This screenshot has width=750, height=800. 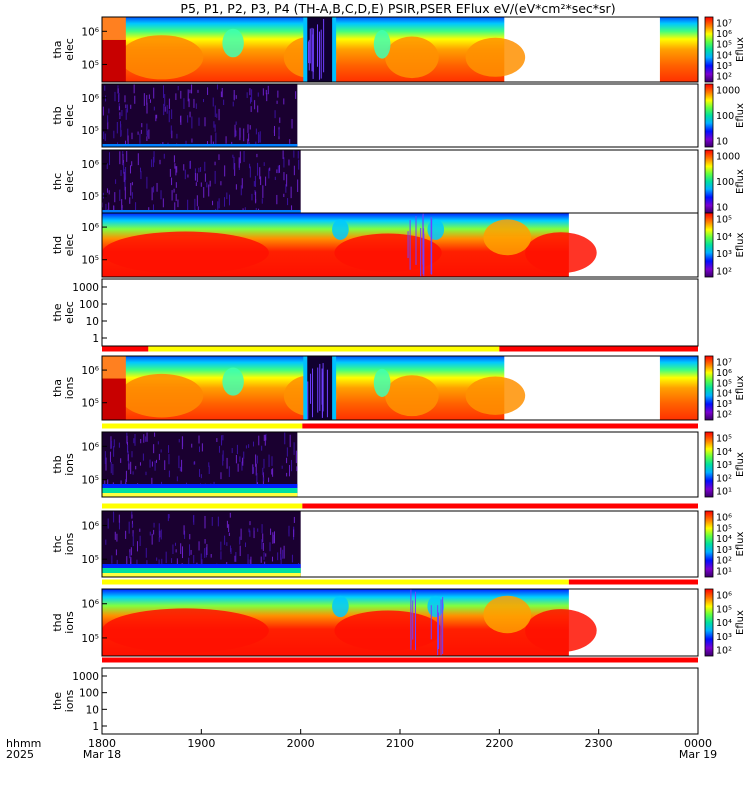 What do you see at coordinates (63, 49) in the screenshot?
I see `tha-elec-label: tha elec` at bounding box center [63, 49].